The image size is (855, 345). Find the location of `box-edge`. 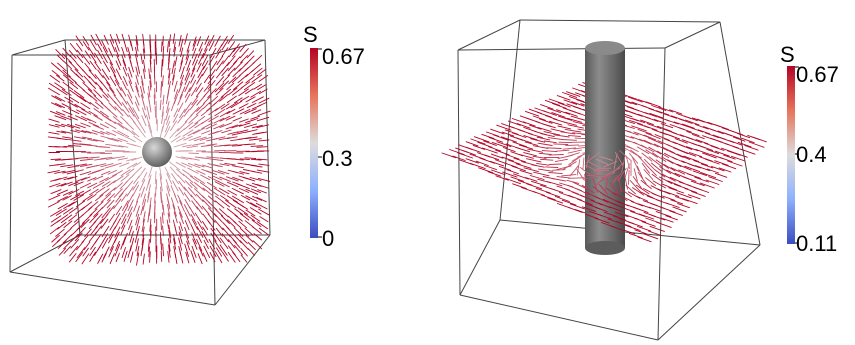

box-edge is located at coordinates (510, 120).